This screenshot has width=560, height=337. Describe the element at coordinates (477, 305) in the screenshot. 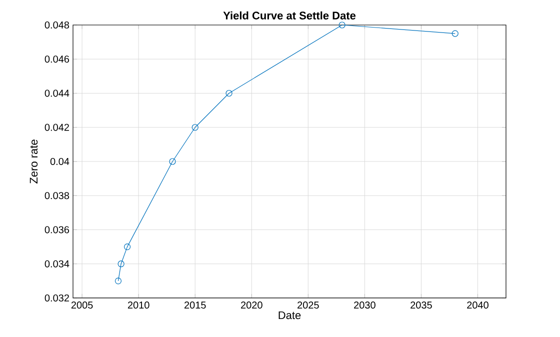

I see `x-tick-label: 2040` at that location.